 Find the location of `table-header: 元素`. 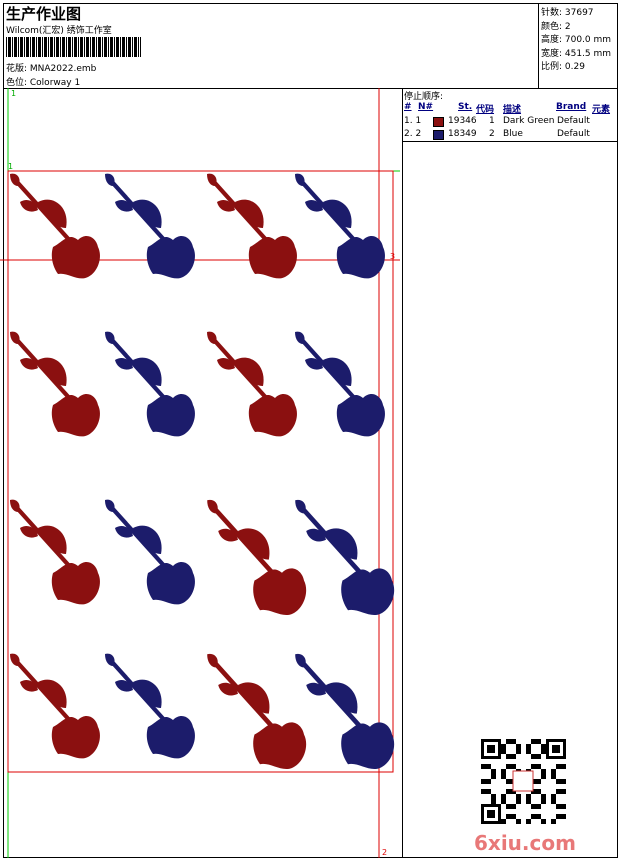

table-header: 元素 is located at coordinates (601, 110).